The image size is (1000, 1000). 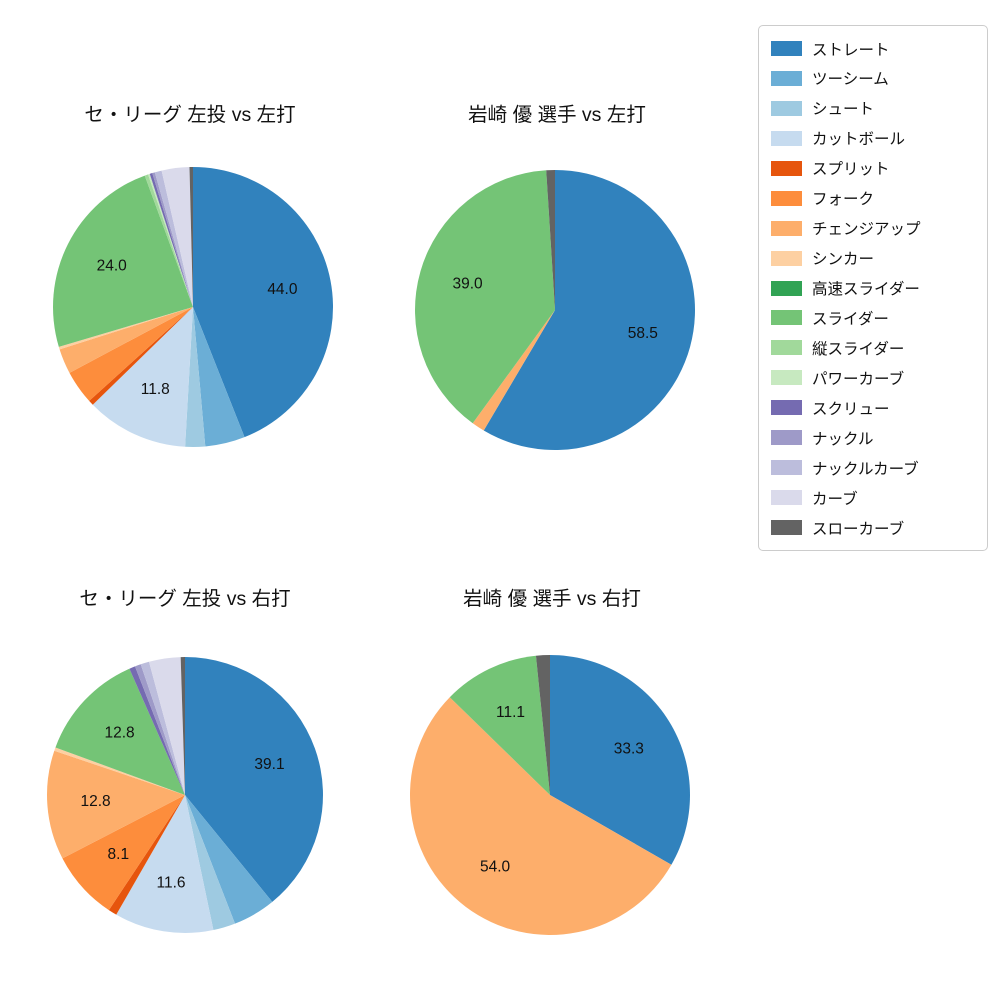 I want to click on legend-label: スプリット, so click(x=851, y=170).